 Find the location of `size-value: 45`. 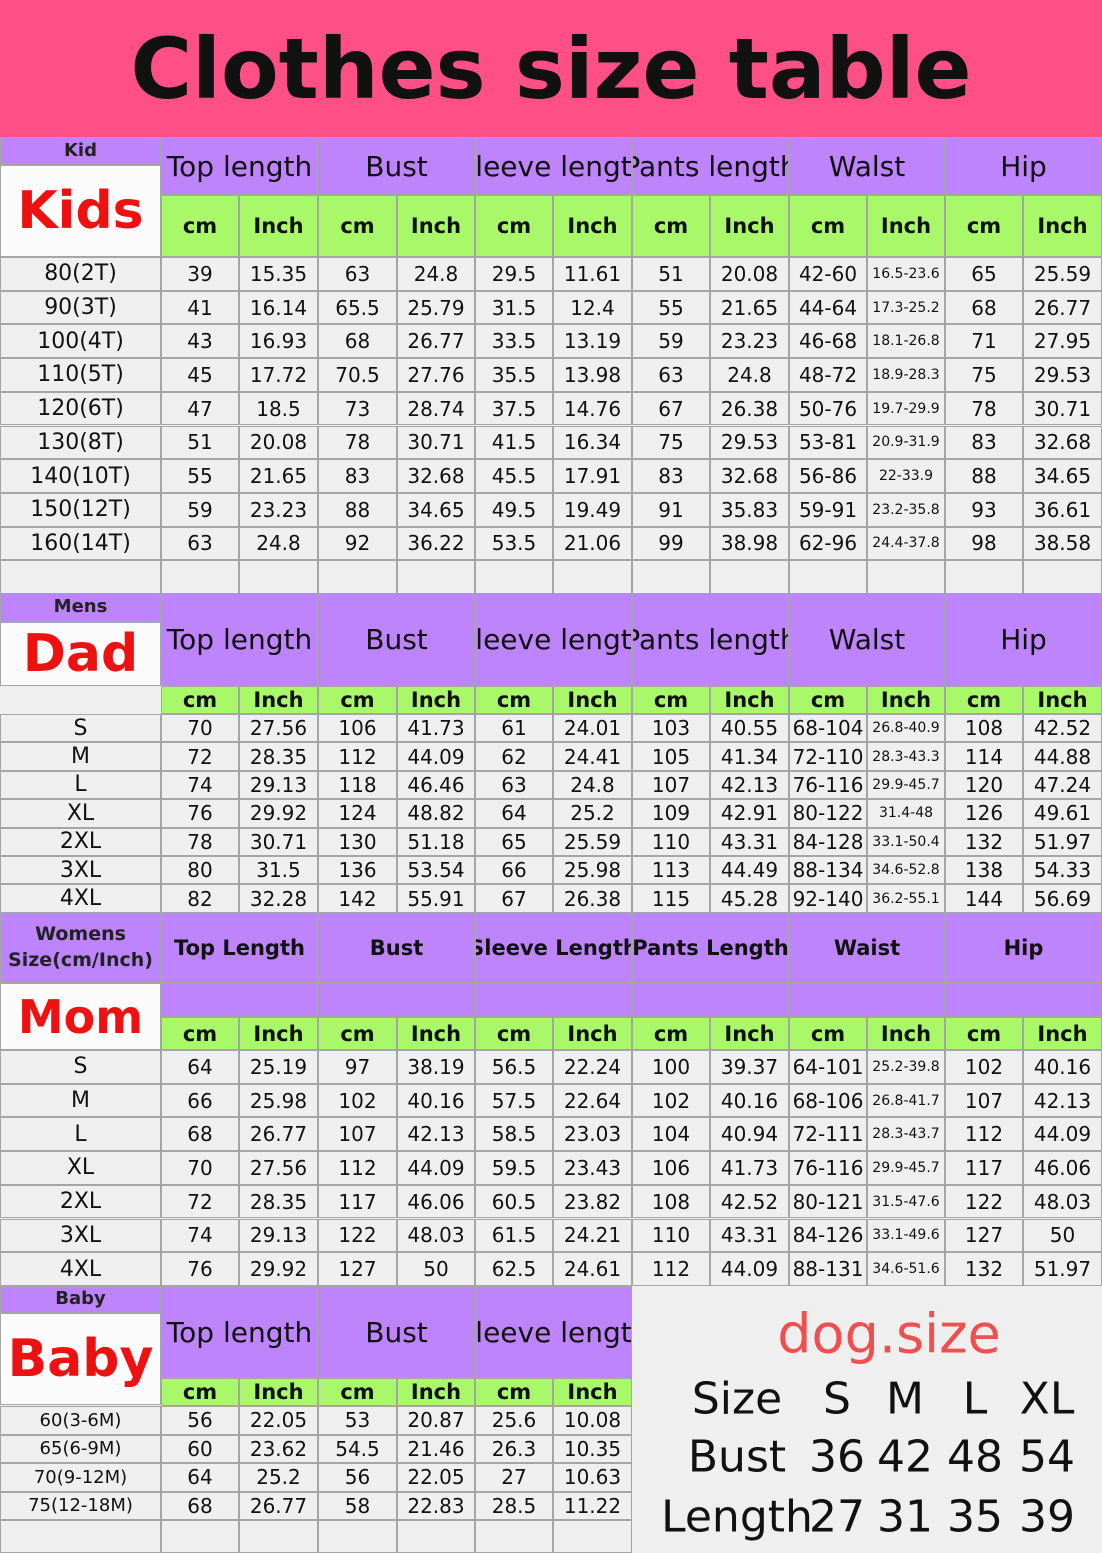

size-value: 45 is located at coordinates (200, 375).